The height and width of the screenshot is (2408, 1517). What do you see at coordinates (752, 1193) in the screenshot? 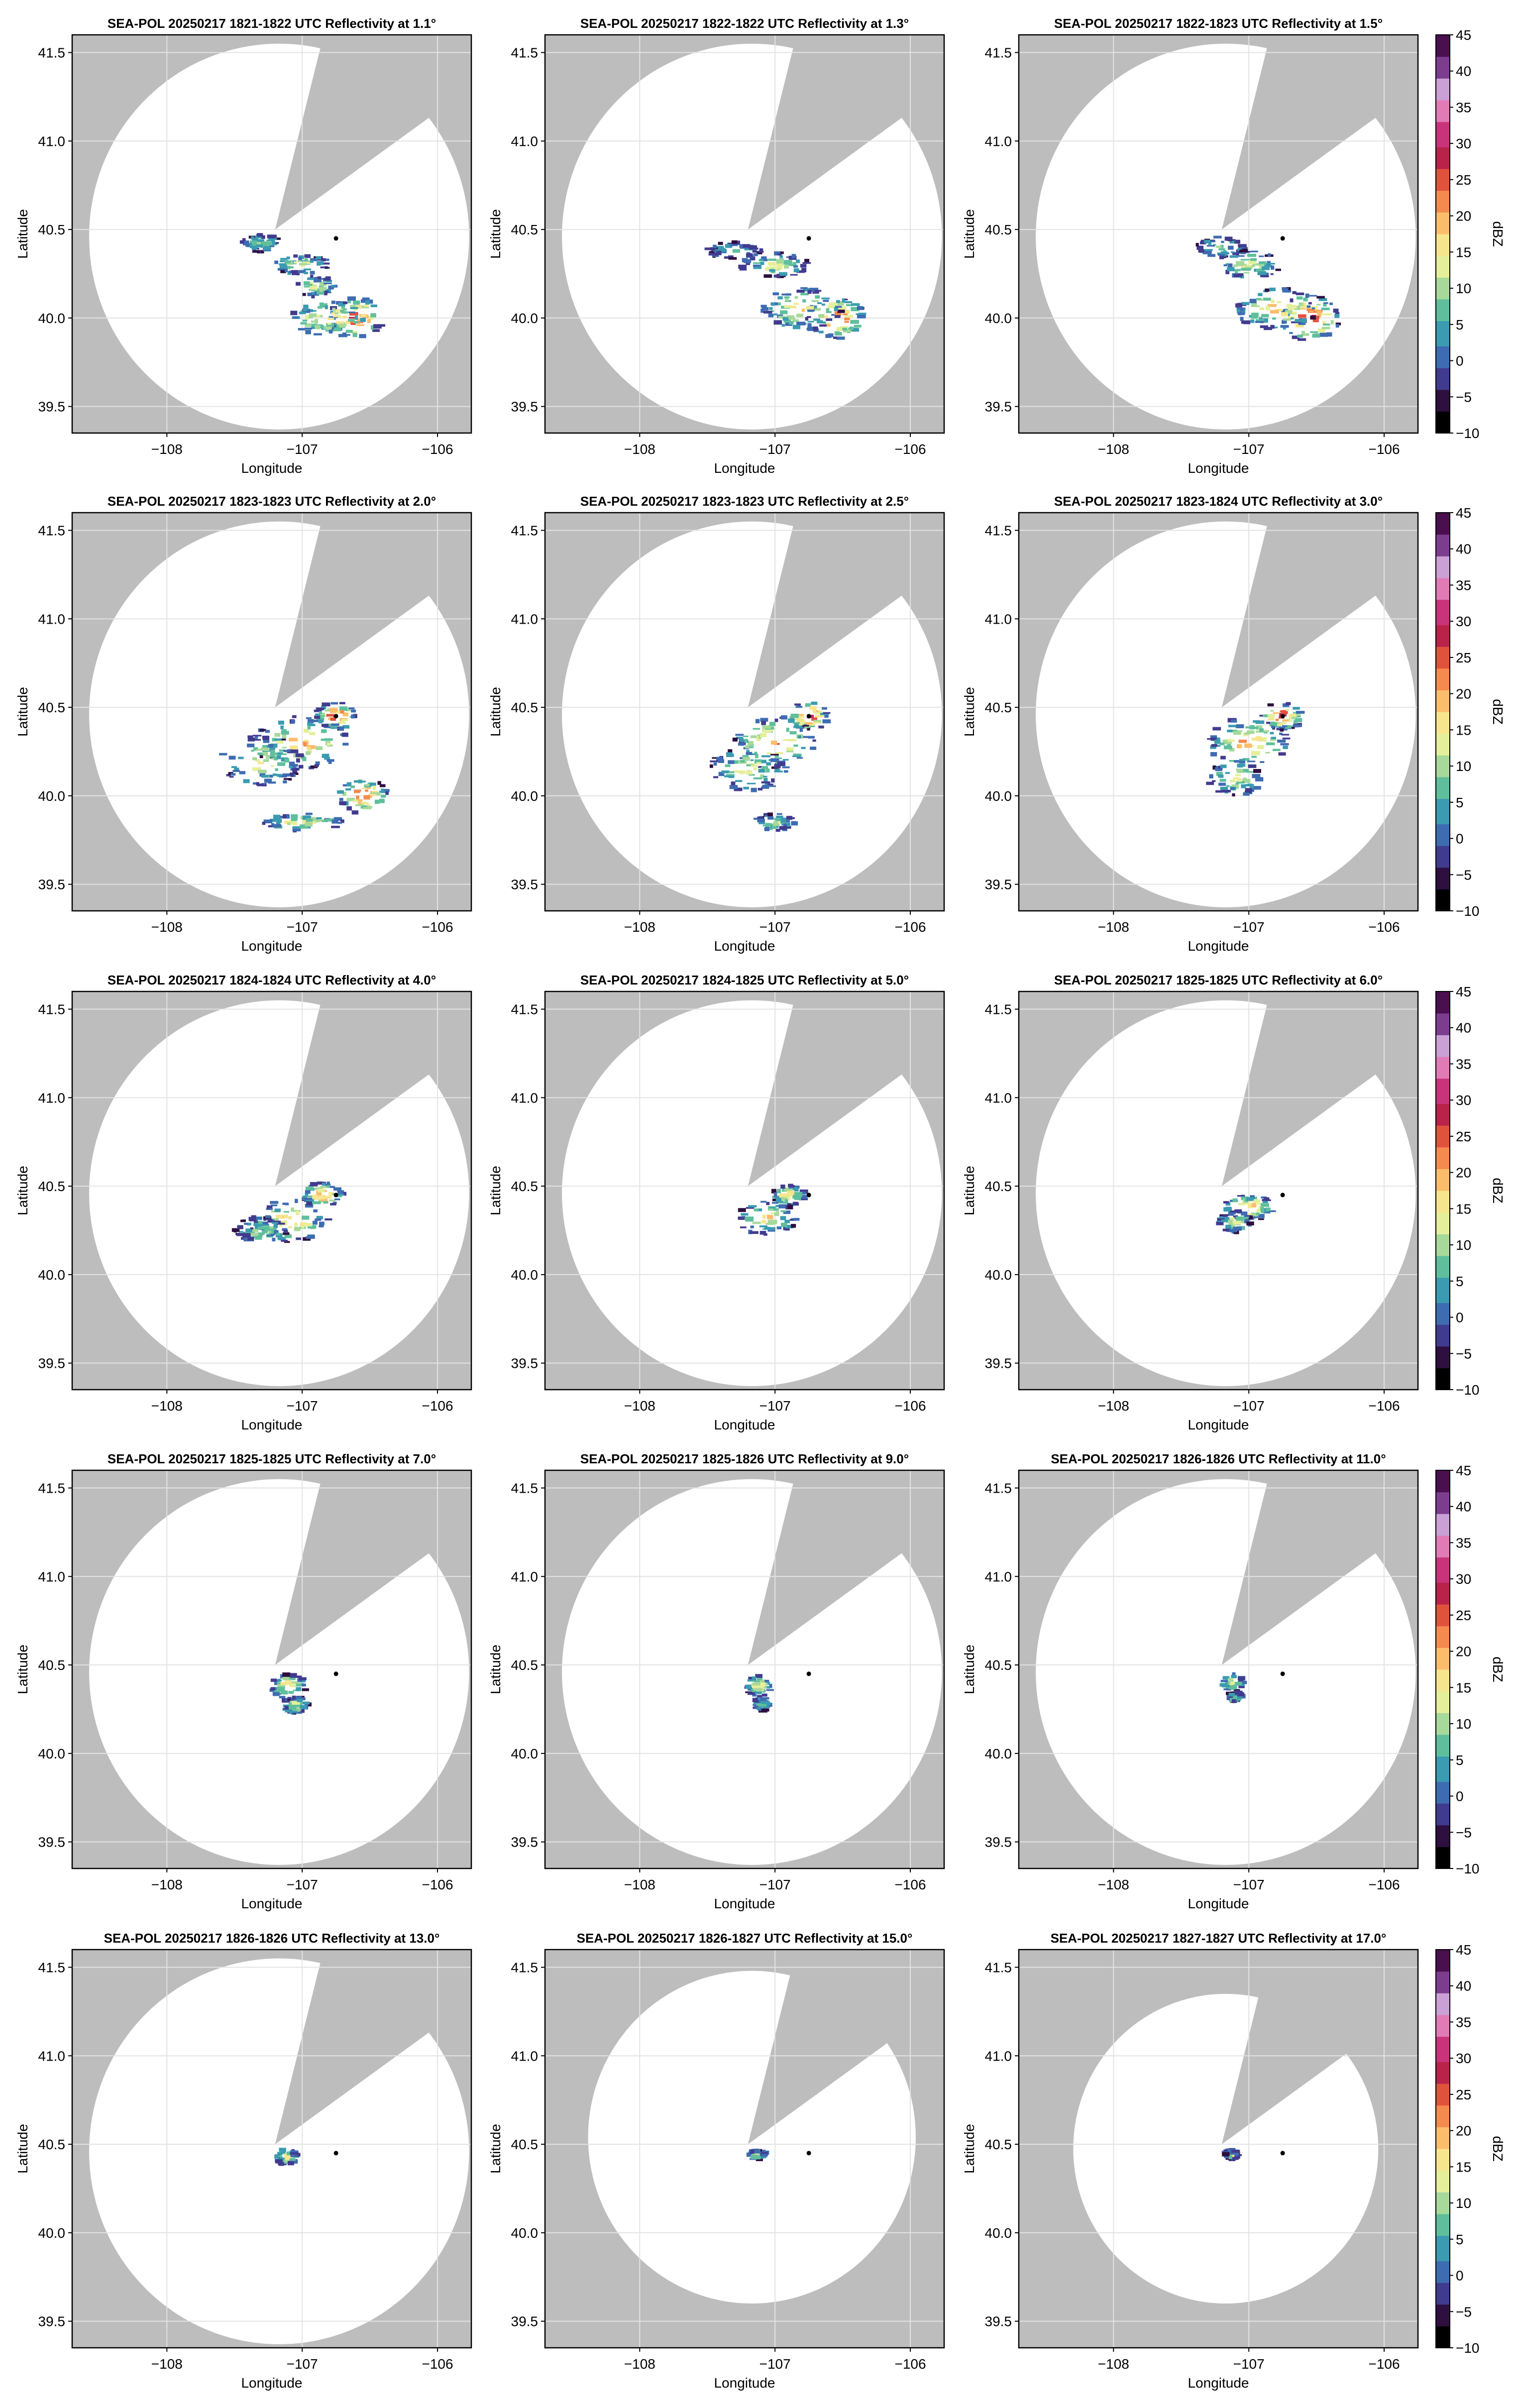
I see `coverage-area` at bounding box center [752, 1193].